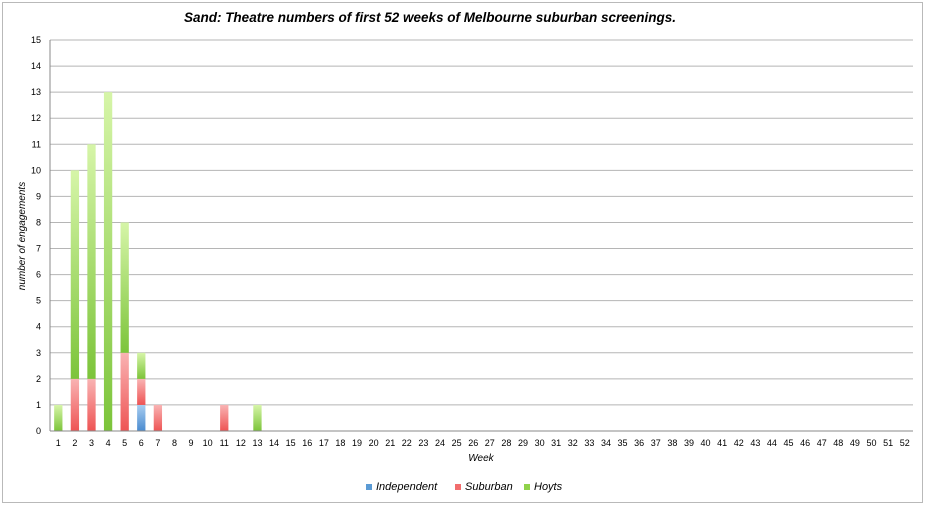 Image resolution: width=927 pixels, height=507 pixels. What do you see at coordinates (36, 170) in the screenshot?
I see `y-tick-label: 10` at bounding box center [36, 170].